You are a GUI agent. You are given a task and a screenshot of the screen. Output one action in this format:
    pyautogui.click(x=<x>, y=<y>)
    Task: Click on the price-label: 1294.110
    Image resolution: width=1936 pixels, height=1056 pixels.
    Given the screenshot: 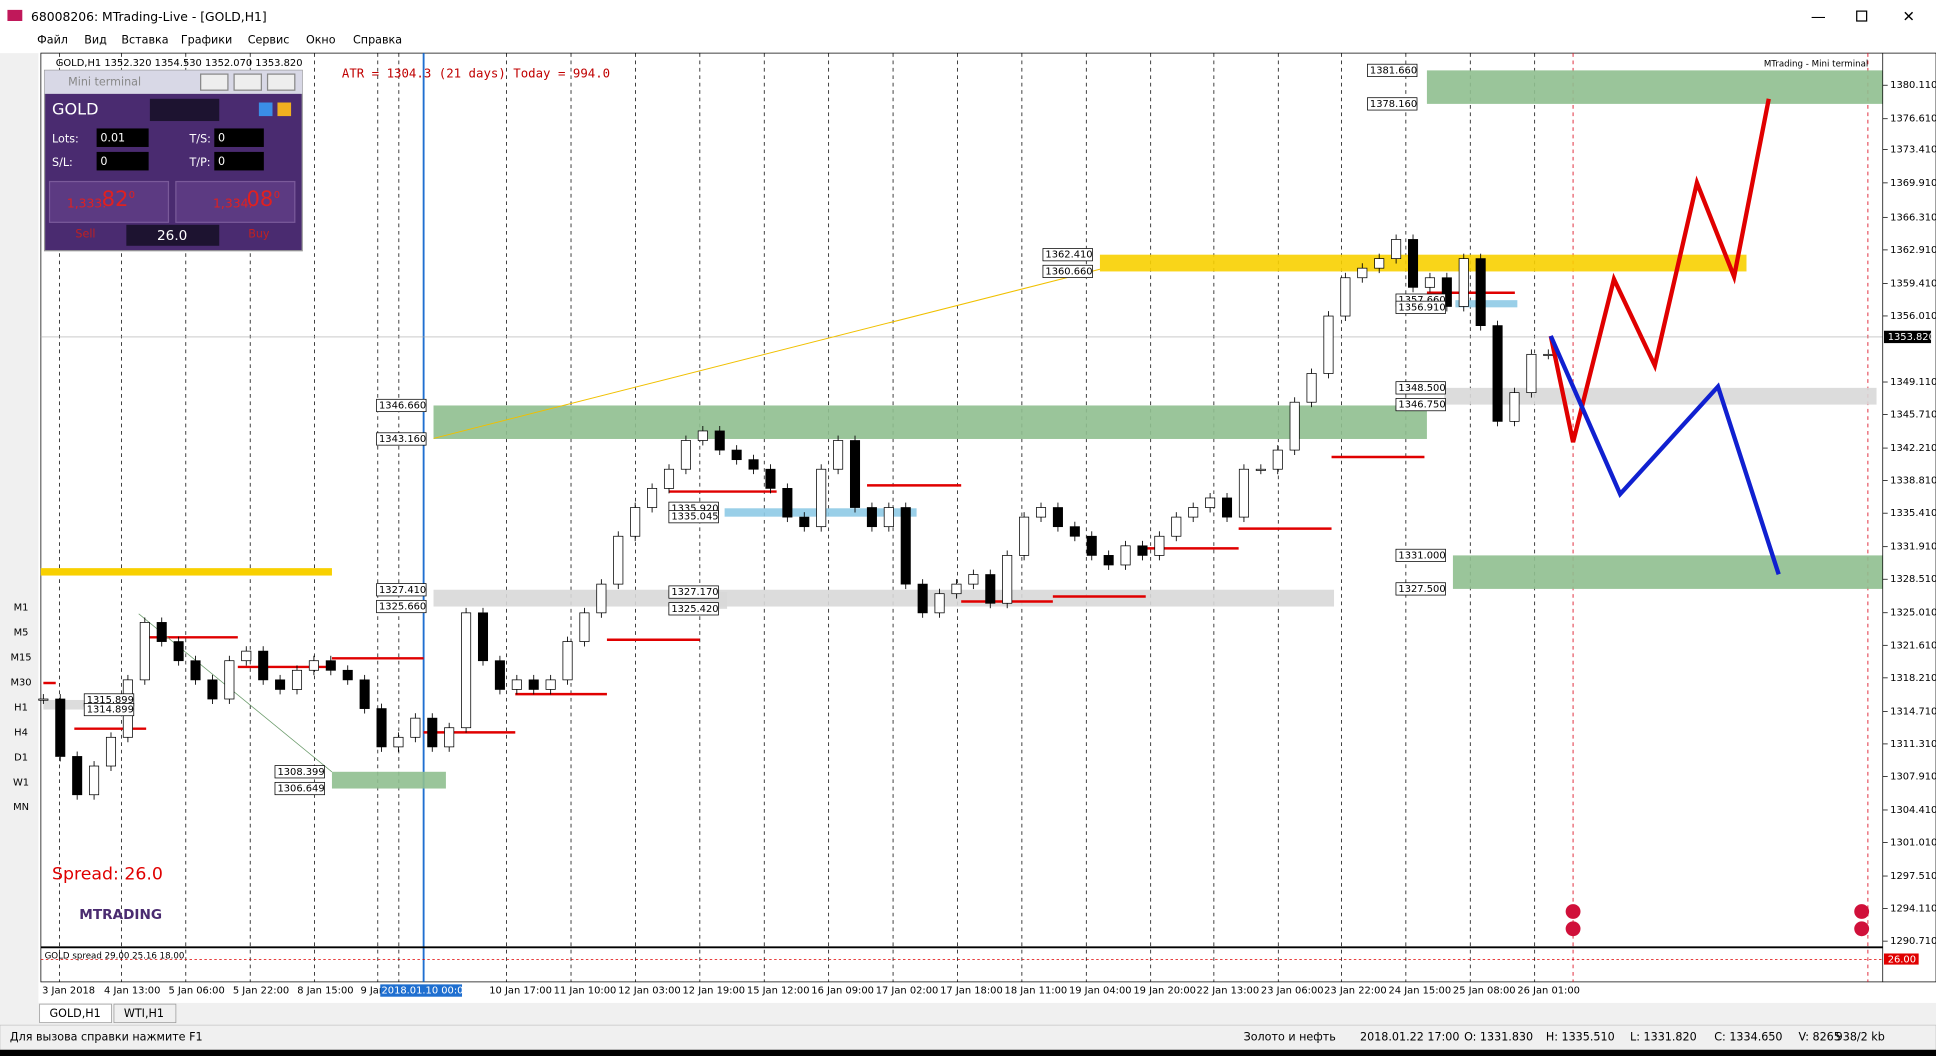 What is the action you would take?
    pyautogui.click(x=1913, y=909)
    